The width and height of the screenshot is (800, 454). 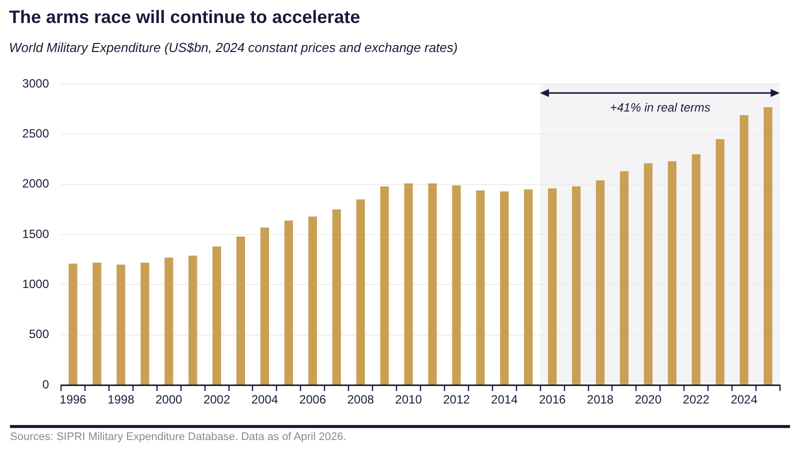 What do you see at coordinates (39, 334) in the screenshot?
I see `y-tick-label: 500` at bounding box center [39, 334].